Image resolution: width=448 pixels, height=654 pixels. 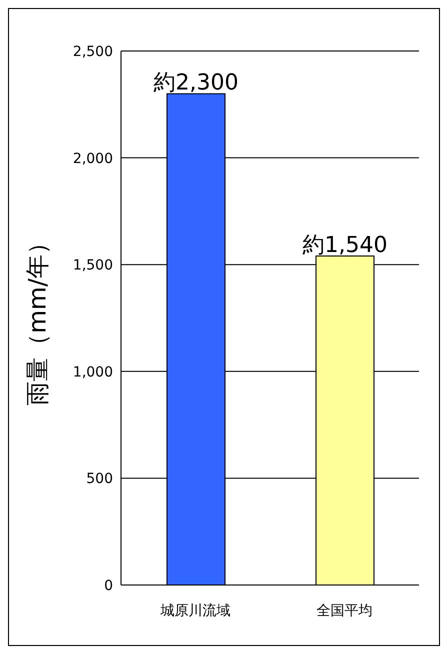 I want to click on x-tick-label: 全国平均, so click(x=344, y=610).